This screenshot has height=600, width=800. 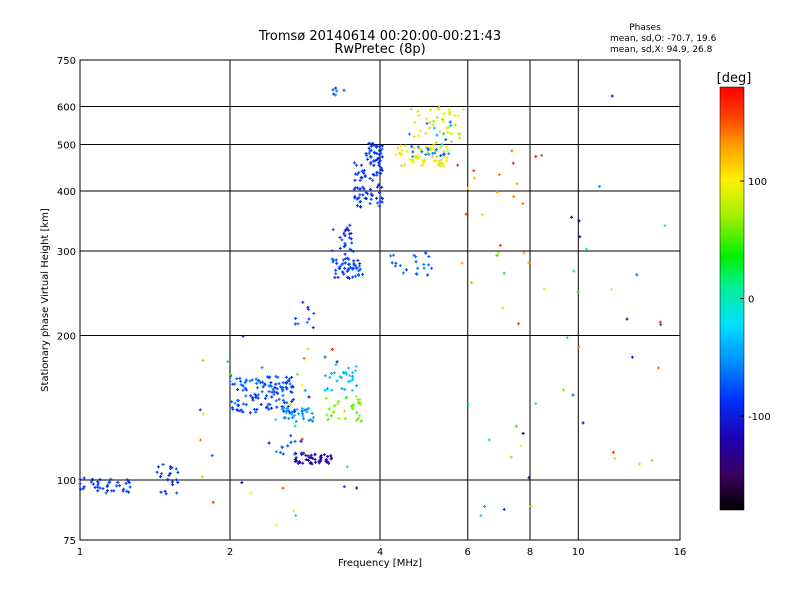 What do you see at coordinates (380, 552) in the screenshot?
I see `x-tick-label: 4` at bounding box center [380, 552].